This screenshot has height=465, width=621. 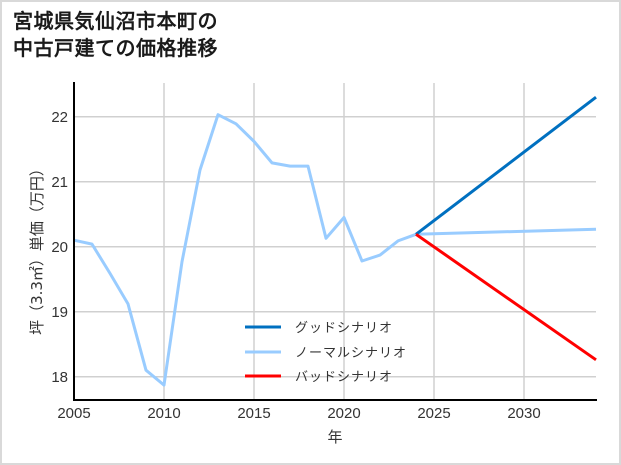 I want to click on x-tick-labels: 2005 2010 2015 2020 2025 2030, so click(x=298, y=413).